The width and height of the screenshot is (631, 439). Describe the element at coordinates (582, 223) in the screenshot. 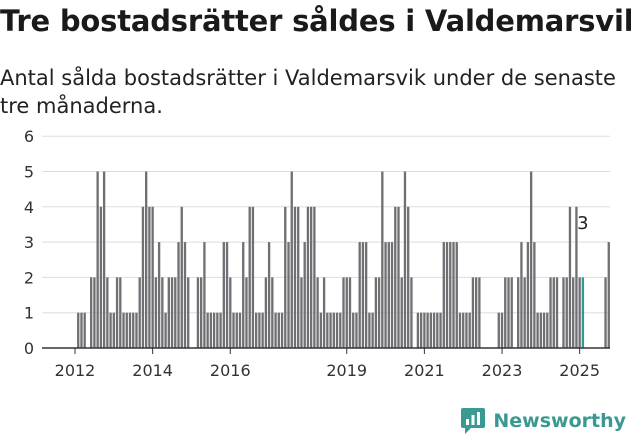

I see `highlight-data-label: 3` at that location.